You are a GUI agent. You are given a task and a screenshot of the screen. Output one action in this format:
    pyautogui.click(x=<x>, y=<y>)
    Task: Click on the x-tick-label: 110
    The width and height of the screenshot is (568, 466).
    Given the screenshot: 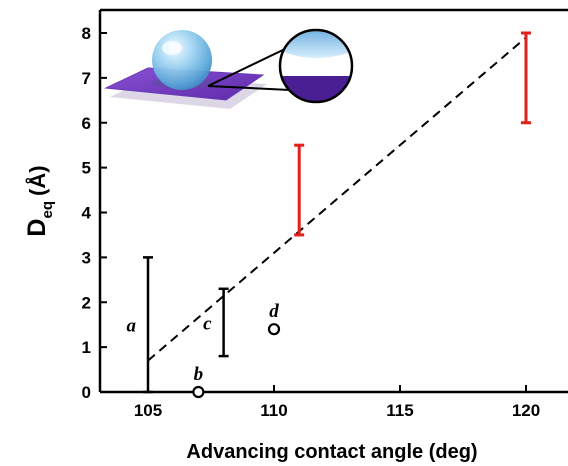 What is the action you would take?
    pyautogui.click(x=273, y=410)
    